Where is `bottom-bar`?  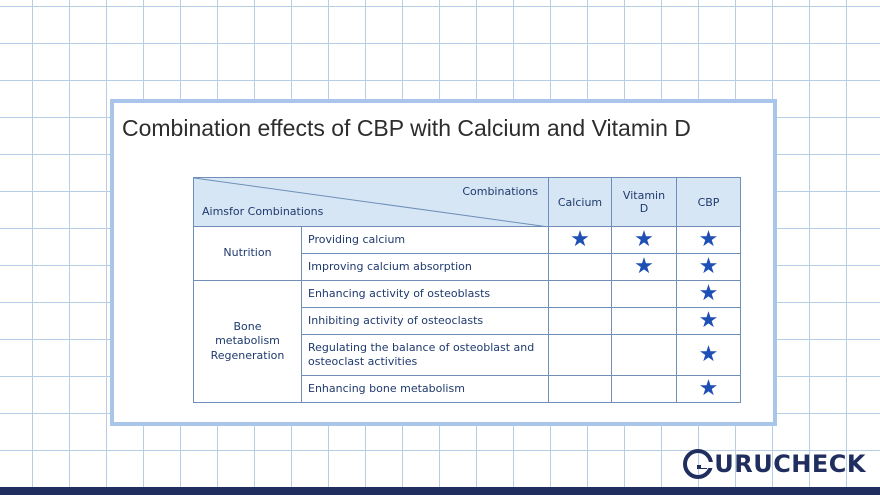 bottom-bar is located at coordinates (440, 491).